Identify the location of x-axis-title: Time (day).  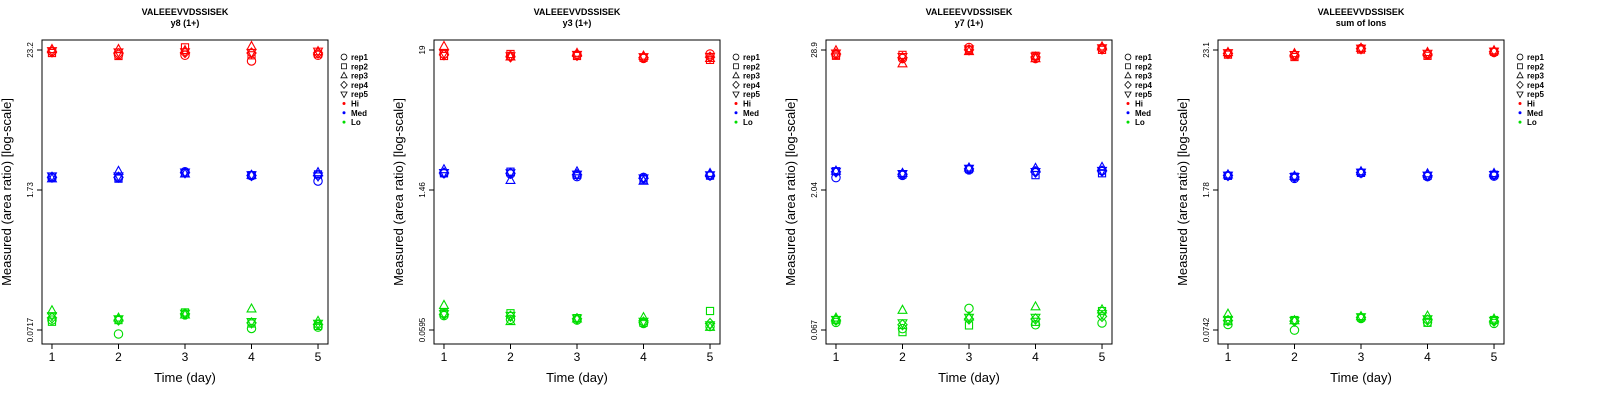
(1361, 377).